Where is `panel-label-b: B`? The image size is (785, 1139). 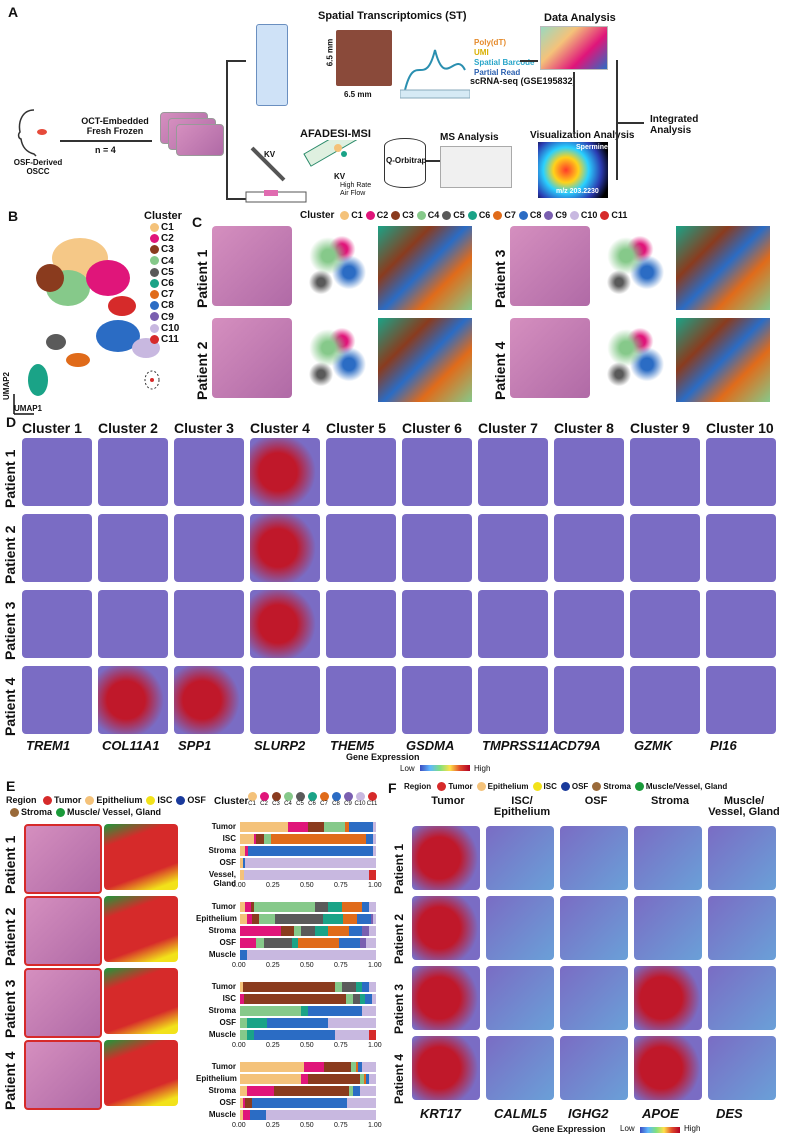
panel-label-b: B is located at coordinates (13, 216).